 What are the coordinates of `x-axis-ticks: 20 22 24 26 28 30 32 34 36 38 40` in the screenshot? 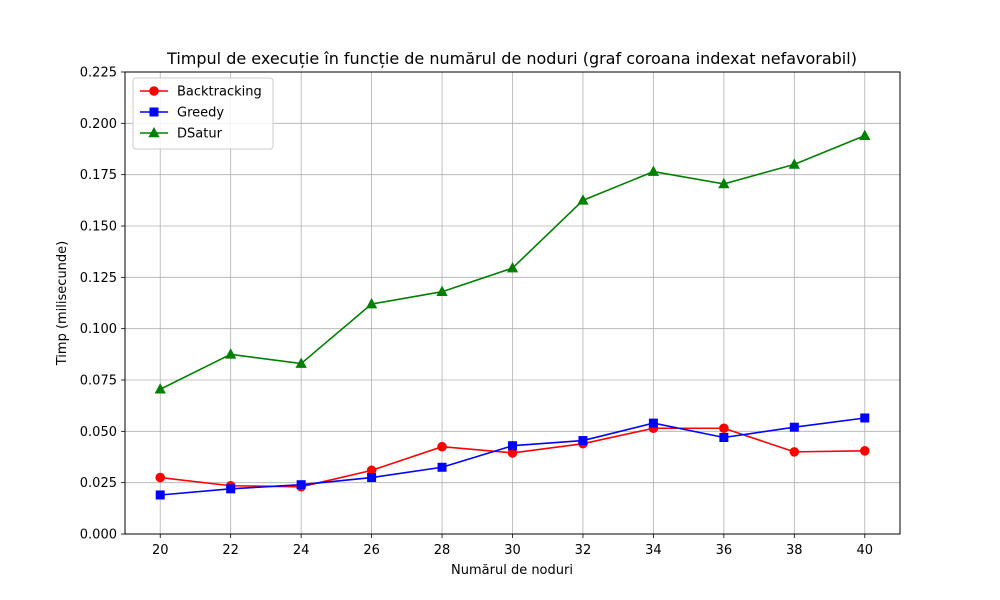 It's located at (512, 546).